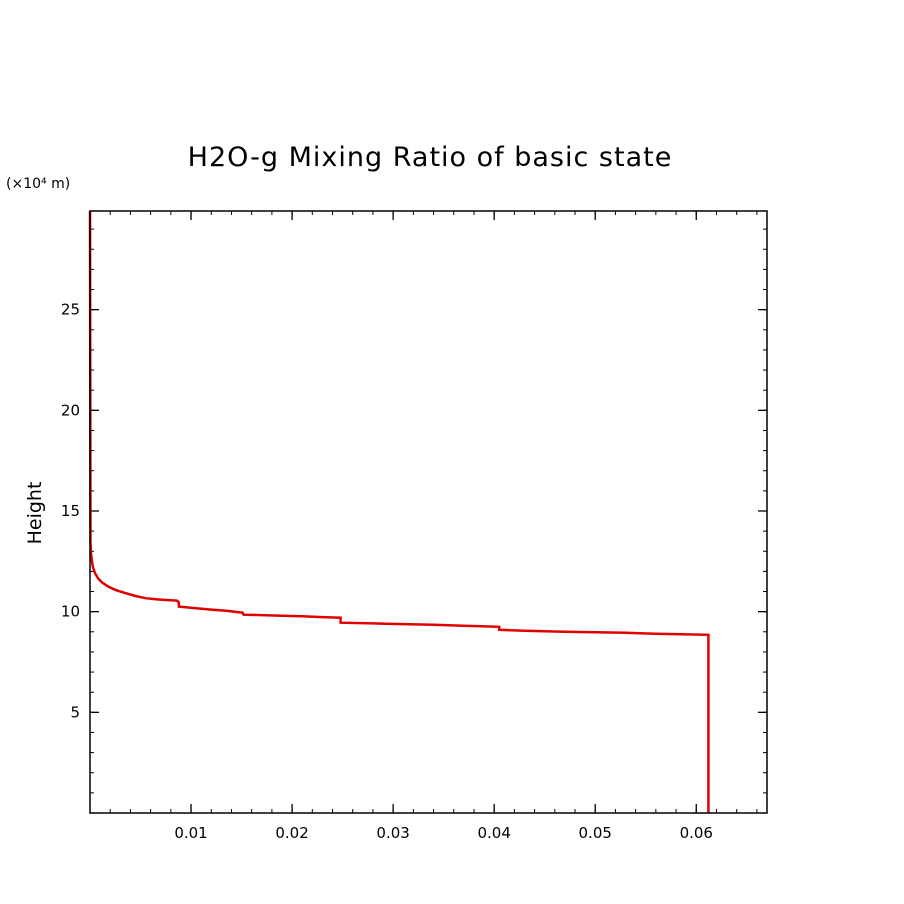  Describe the element at coordinates (35, 513) in the screenshot. I see `y-axis-label: Height` at that location.